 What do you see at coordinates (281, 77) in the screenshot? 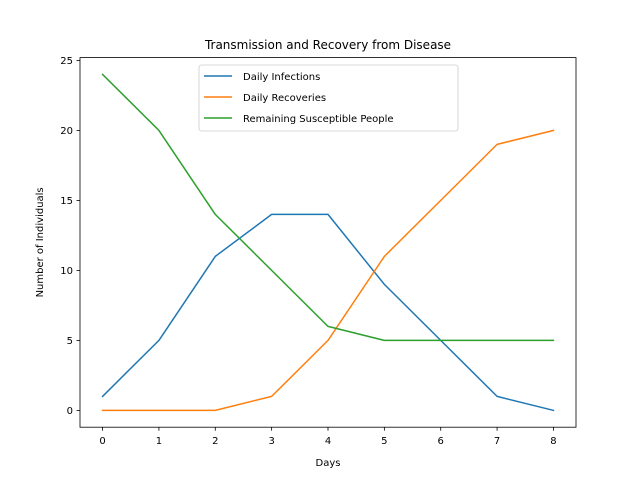
I see `legend-label: Daily Infections` at bounding box center [281, 77].